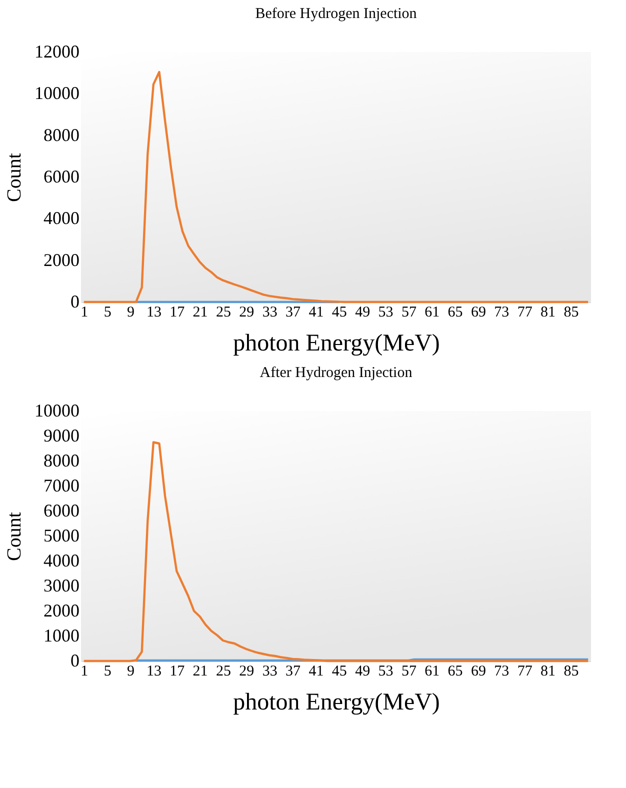 The height and width of the screenshot is (788, 626). Describe the element at coordinates (62, 536) in the screenshot. I see `y-tick-label: 5000` at that location.